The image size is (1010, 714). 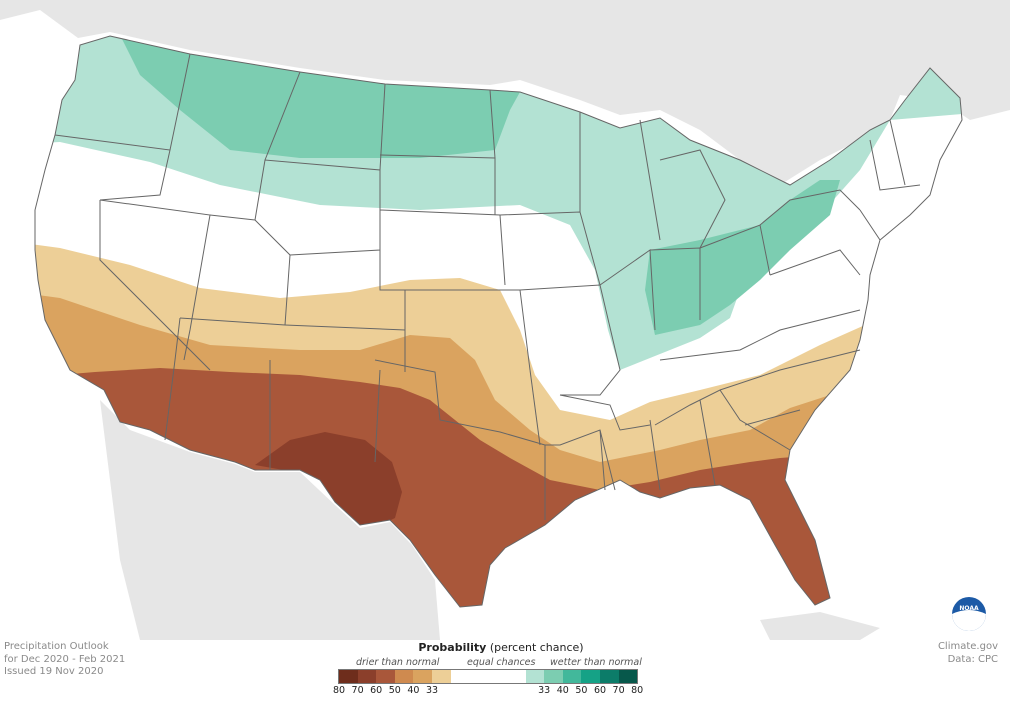 I want to click on mexico-landmass, so click(x=270, y=520).